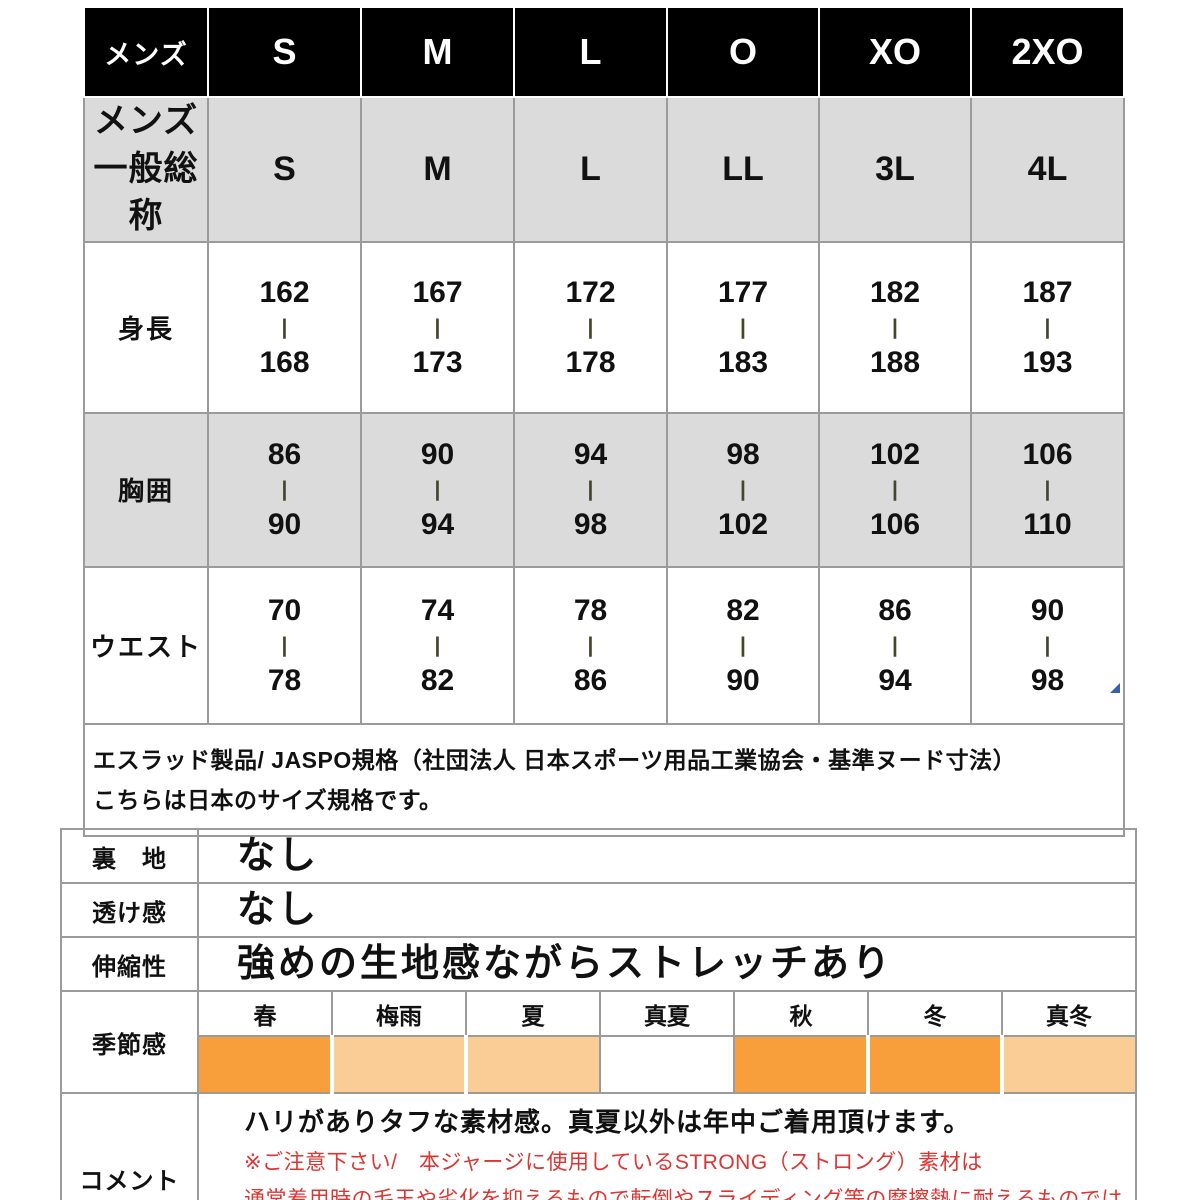 The height and width of the screenshot is (1200, 1200). Describe the element at coordinates (437, 169) in the screenshot. I see `alias-cell: M` at that location.